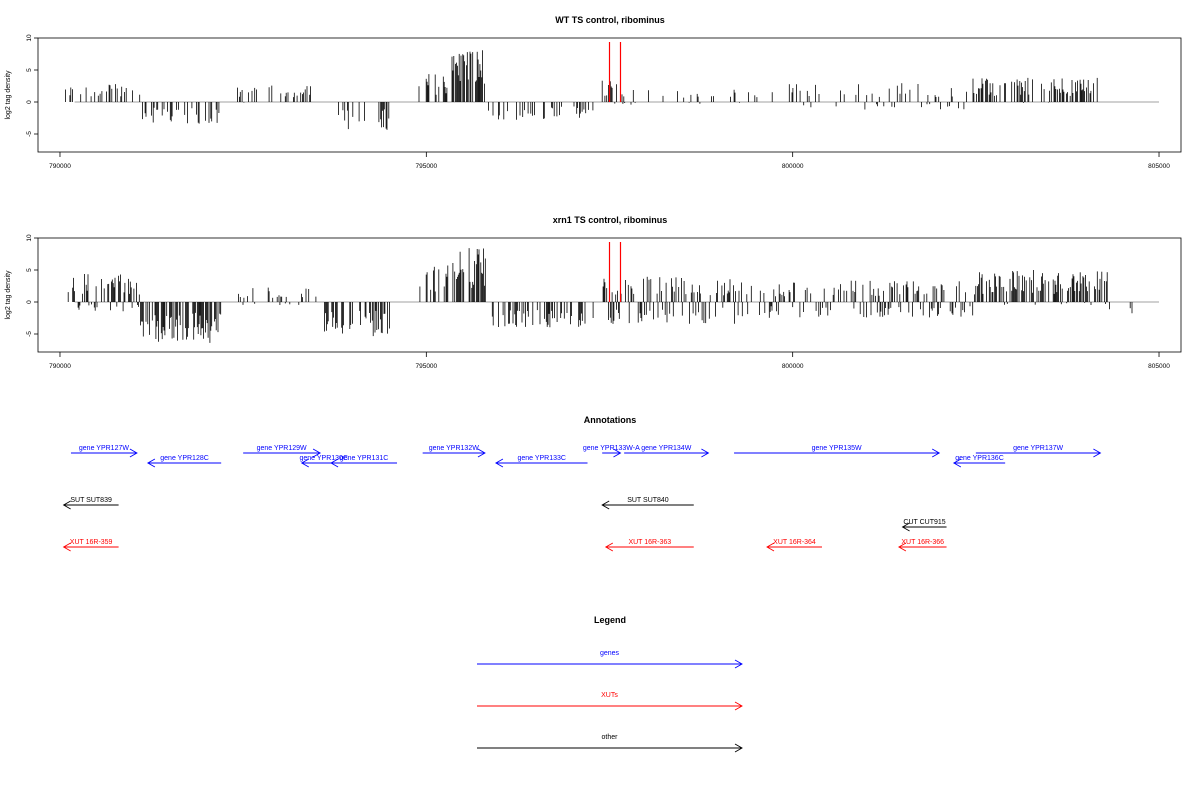 The width and height of the screenshot is (1200, 800). I want to click on annotation-label: gene YPR129W, so click(282, 448).